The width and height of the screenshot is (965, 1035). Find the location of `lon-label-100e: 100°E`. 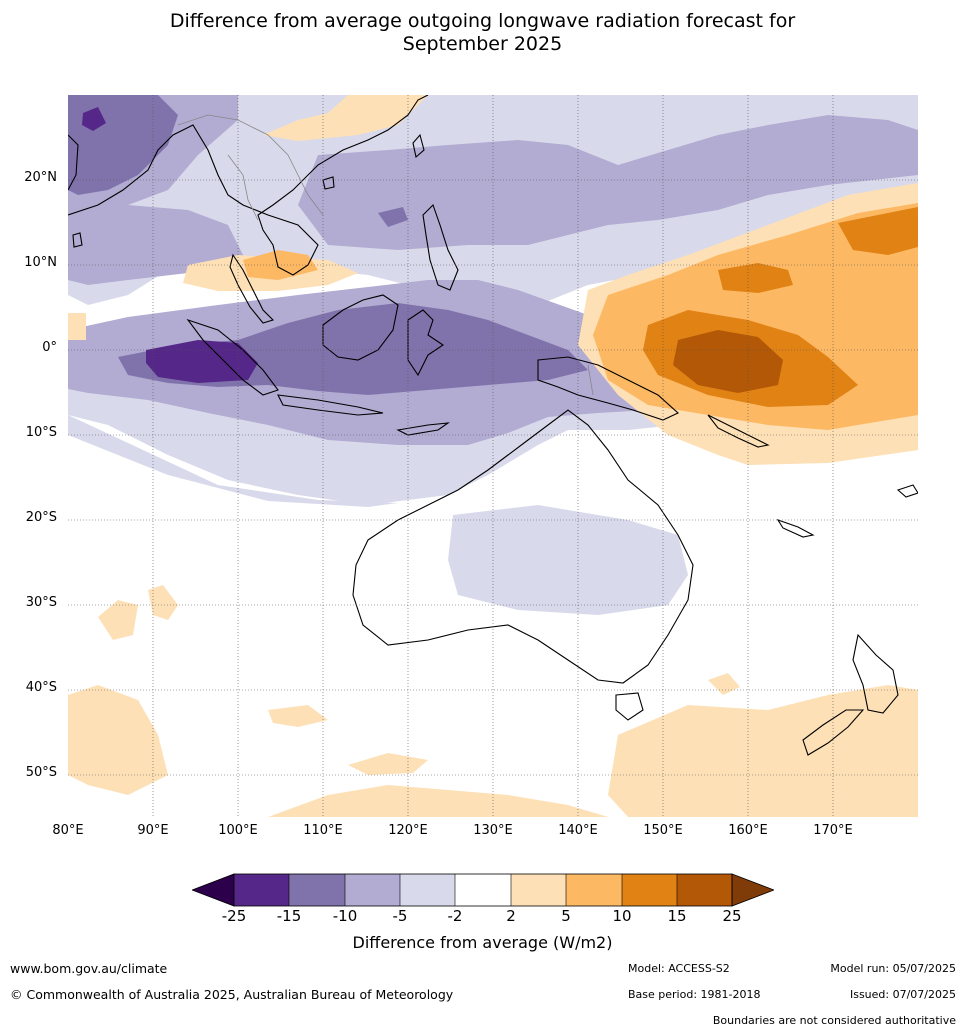

lon-label-100e: 100°E is located at coordinates (238, 830).